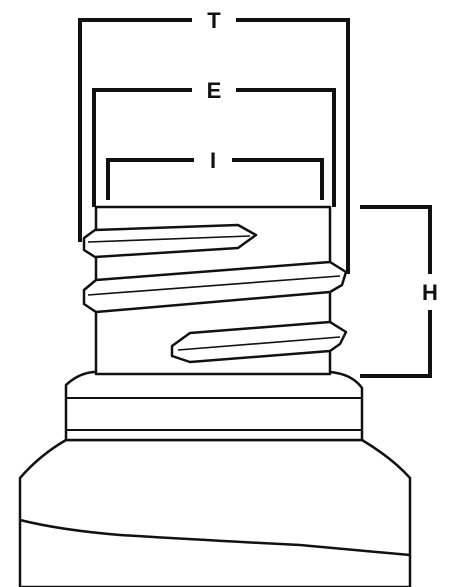 This screenshot has height=587, width=458. I want to click on threads, so click(215, 293).